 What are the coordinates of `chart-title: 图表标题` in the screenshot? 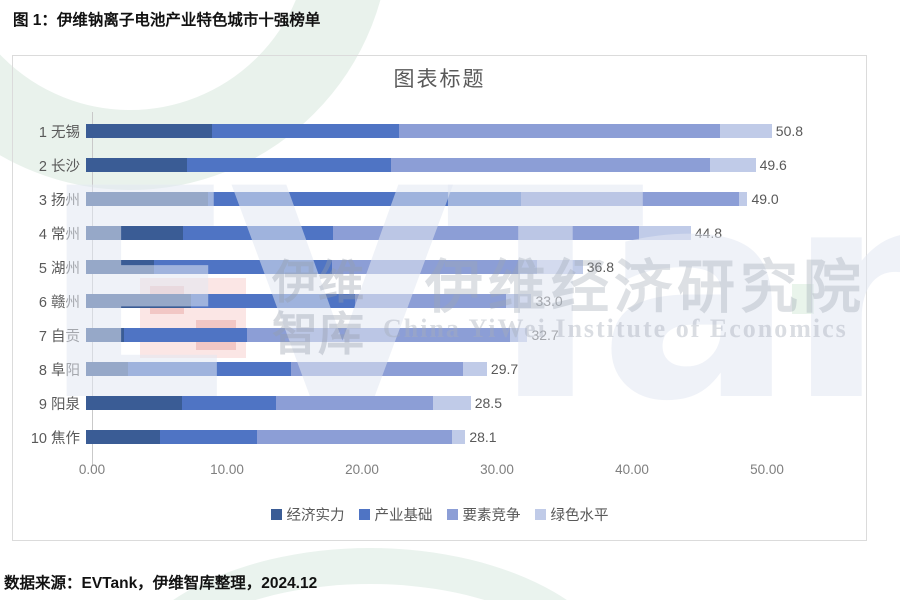 It's located at (439, 79).